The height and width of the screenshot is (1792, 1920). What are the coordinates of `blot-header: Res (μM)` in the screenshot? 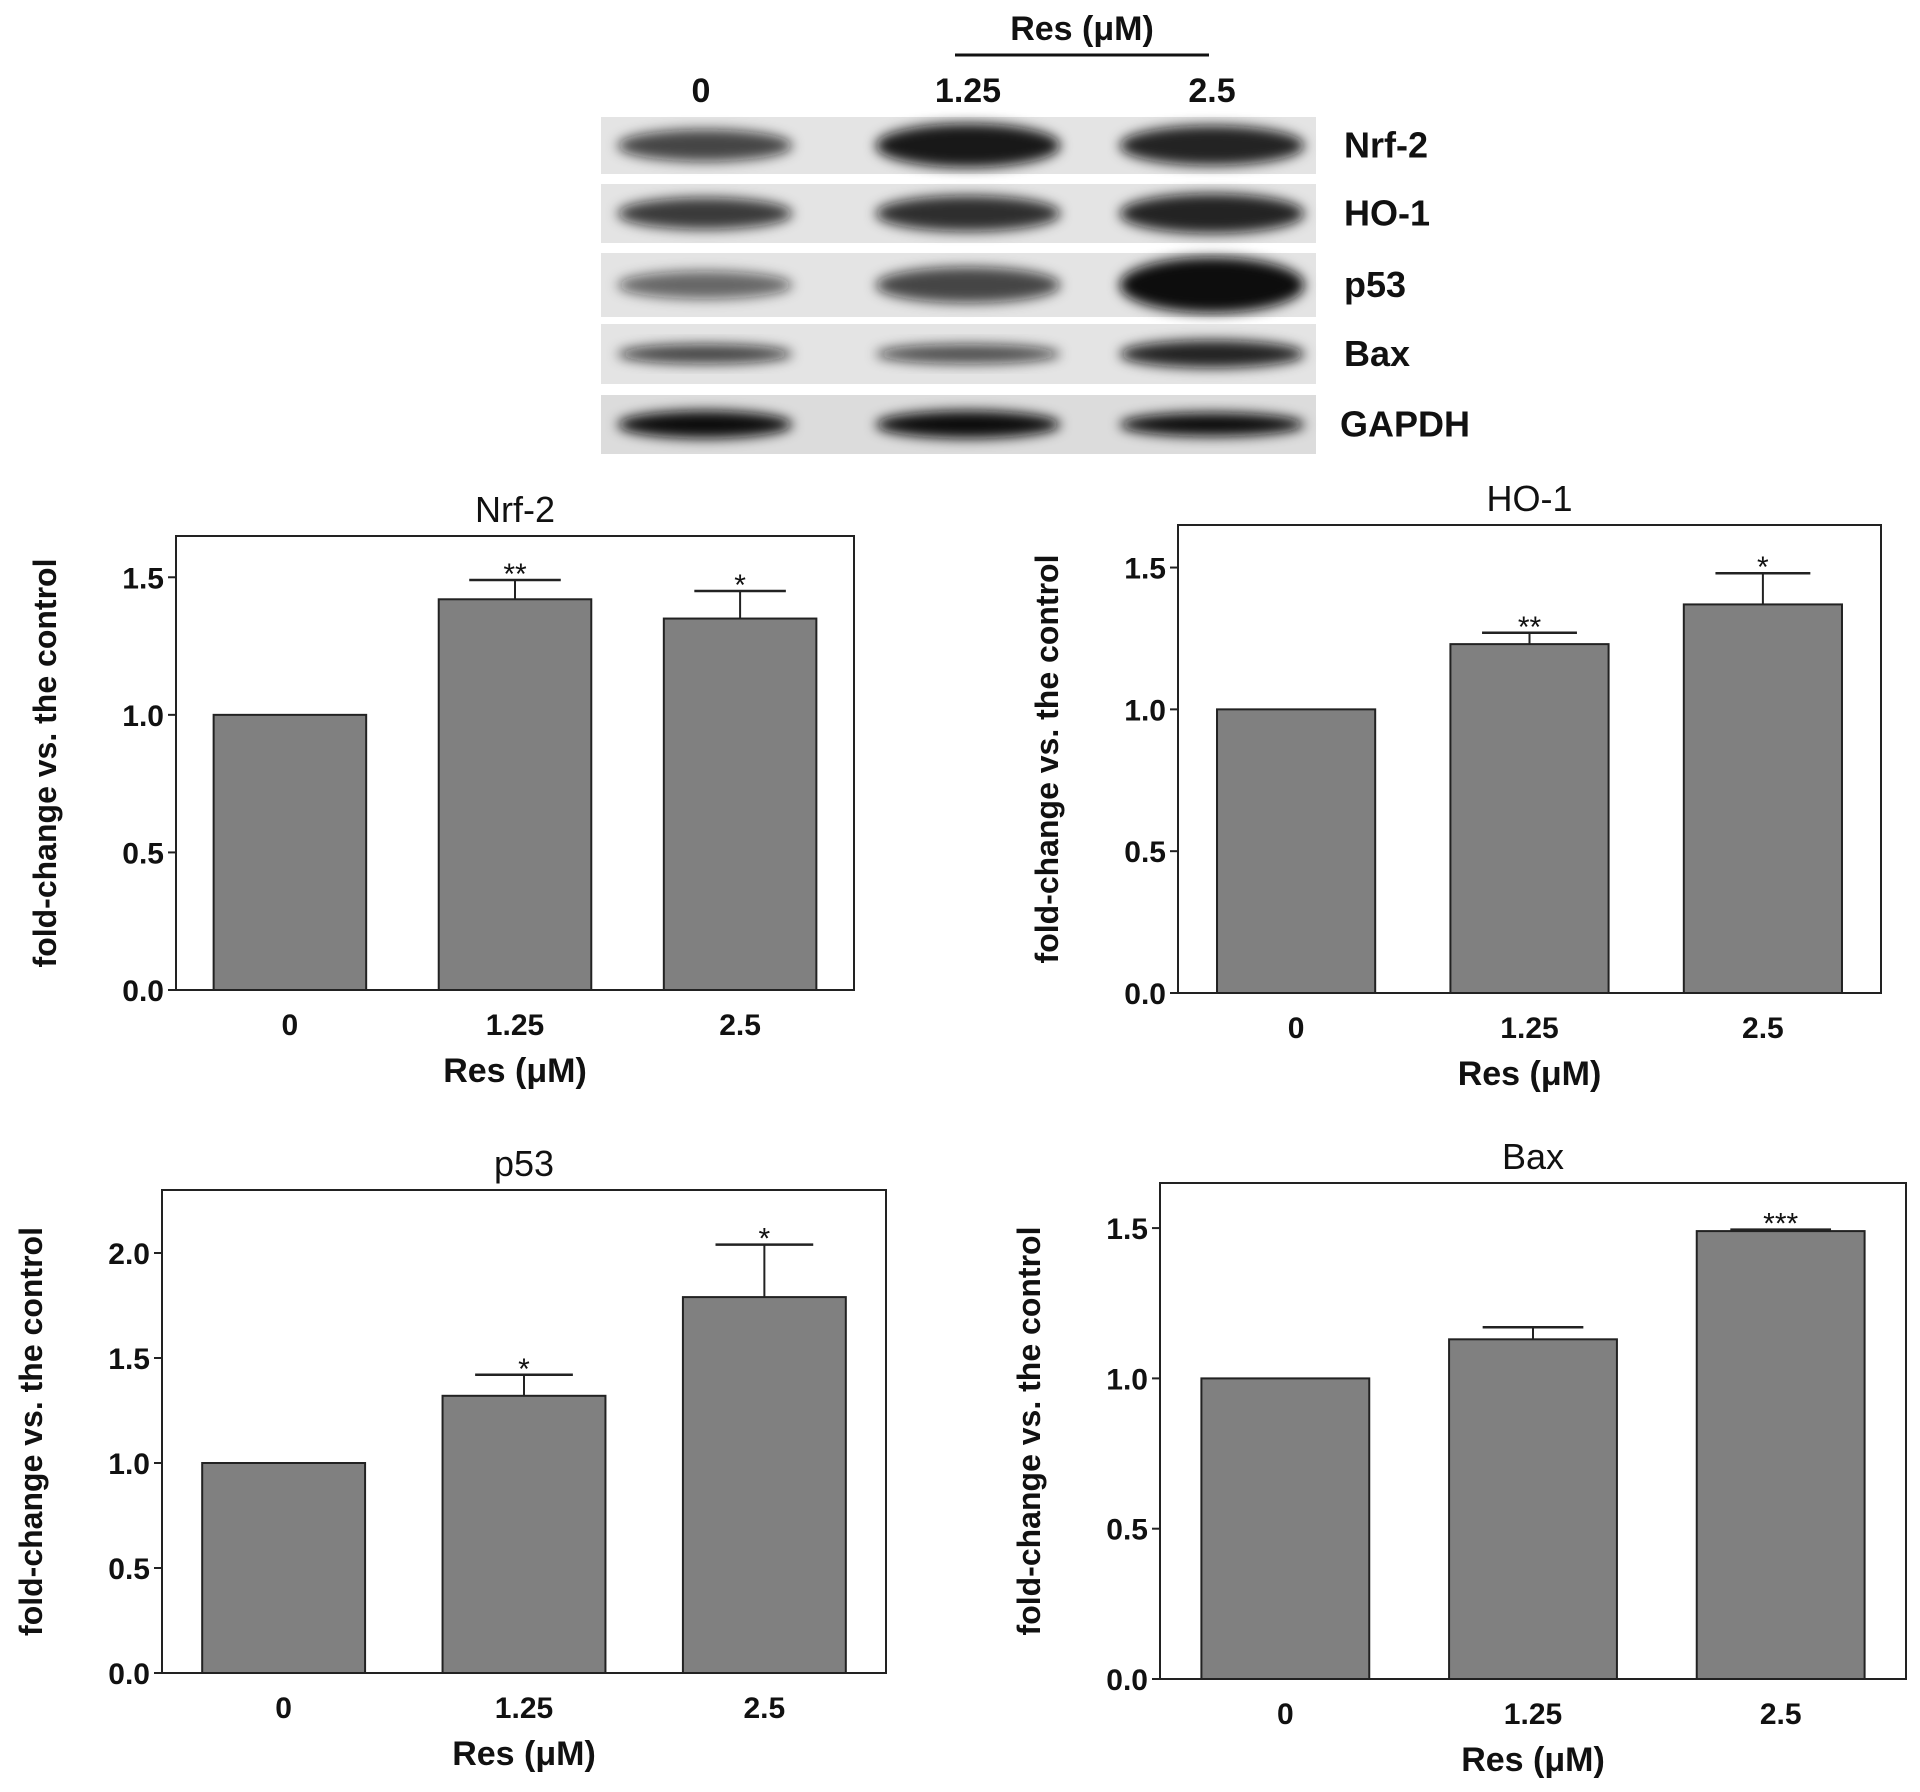 It's located at (1082, 29).